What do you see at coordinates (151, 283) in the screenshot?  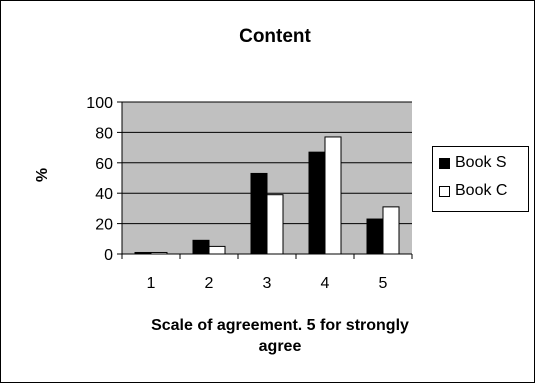 I see `x-tick-label: 1` at bounding box center [151, 283].